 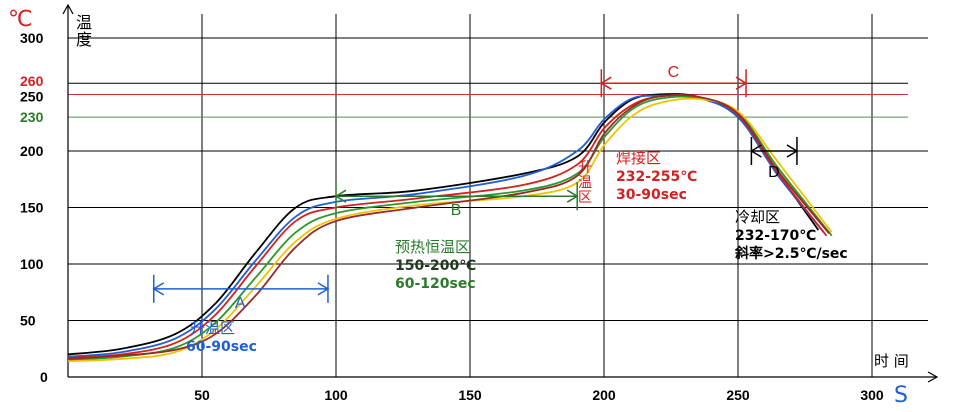 What do you see at coordinates (585, 168) in the screenshot?
I see `reflow-ramp-title-char: 升` at bounding box center [585, 168].